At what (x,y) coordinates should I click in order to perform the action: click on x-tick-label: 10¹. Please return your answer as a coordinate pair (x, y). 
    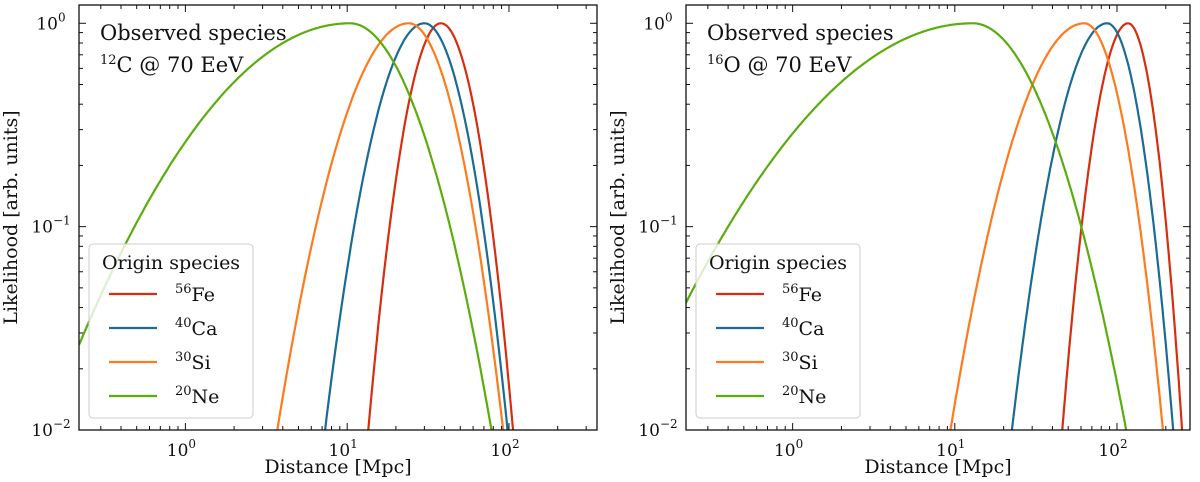
    Looking at the image, I should click on (950, 449).